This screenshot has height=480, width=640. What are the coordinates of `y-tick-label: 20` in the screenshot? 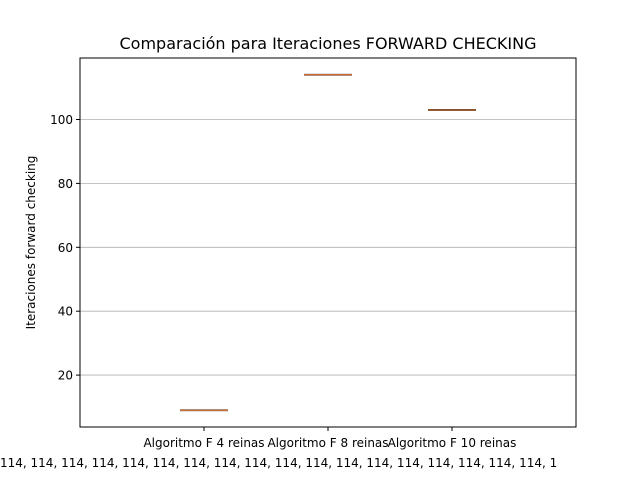 It's located at (65, 376).